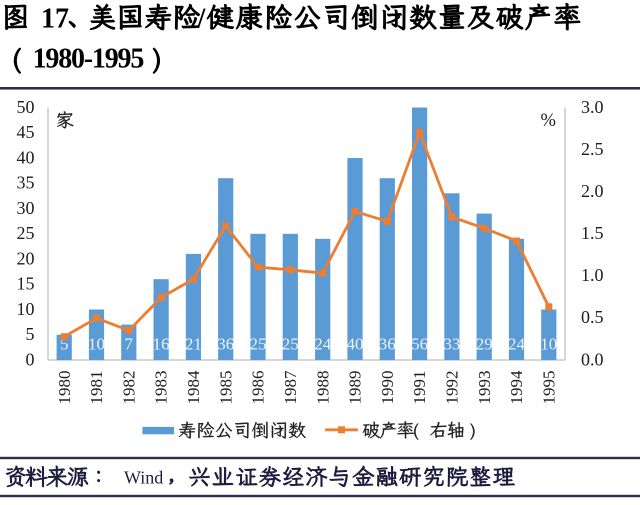 The height and width of the screenshot is (505, 640). What do you see at coordinates (592, 317) in the screenshot?
I see `svg-text: 0.5` at bounding box center [592, 317].